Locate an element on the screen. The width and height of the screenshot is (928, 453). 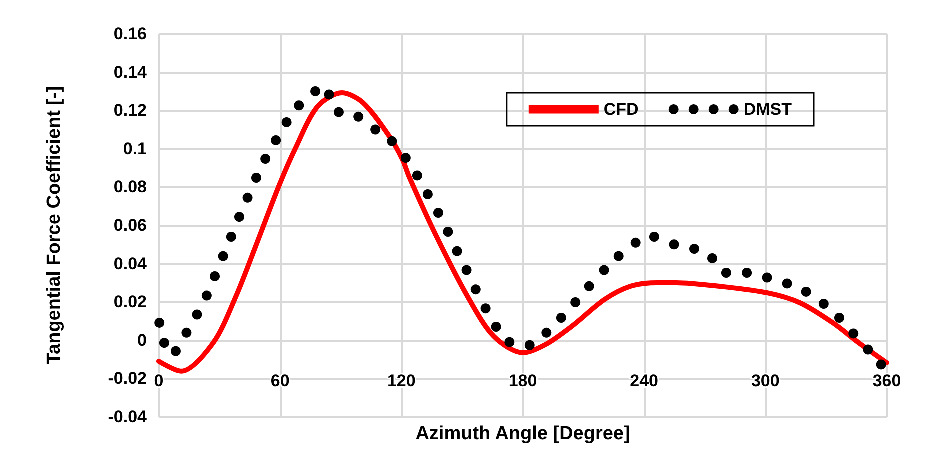
x-axis-title: Azimuth Angle [Degree] is located at coordinates (523, 433).